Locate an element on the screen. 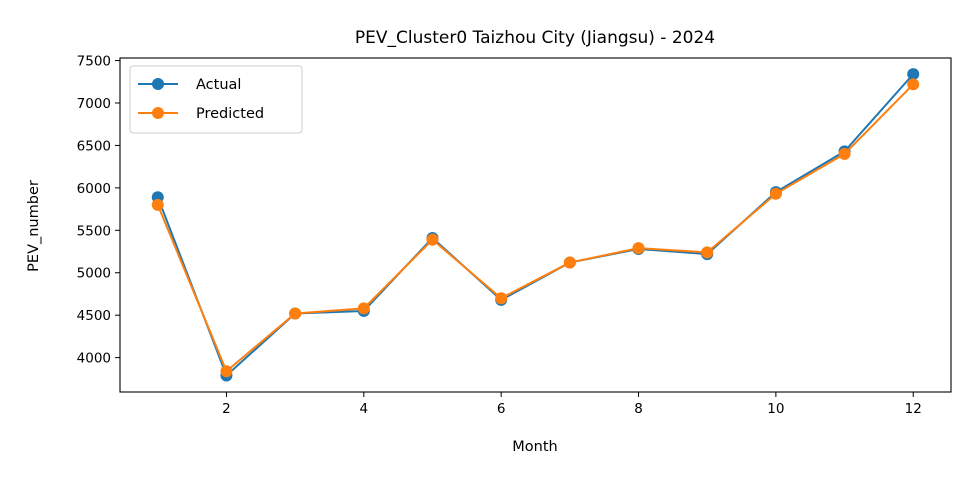 The image size is (975, 480). legend-item-predicted: Predicted is located at coordinates (201, 114).